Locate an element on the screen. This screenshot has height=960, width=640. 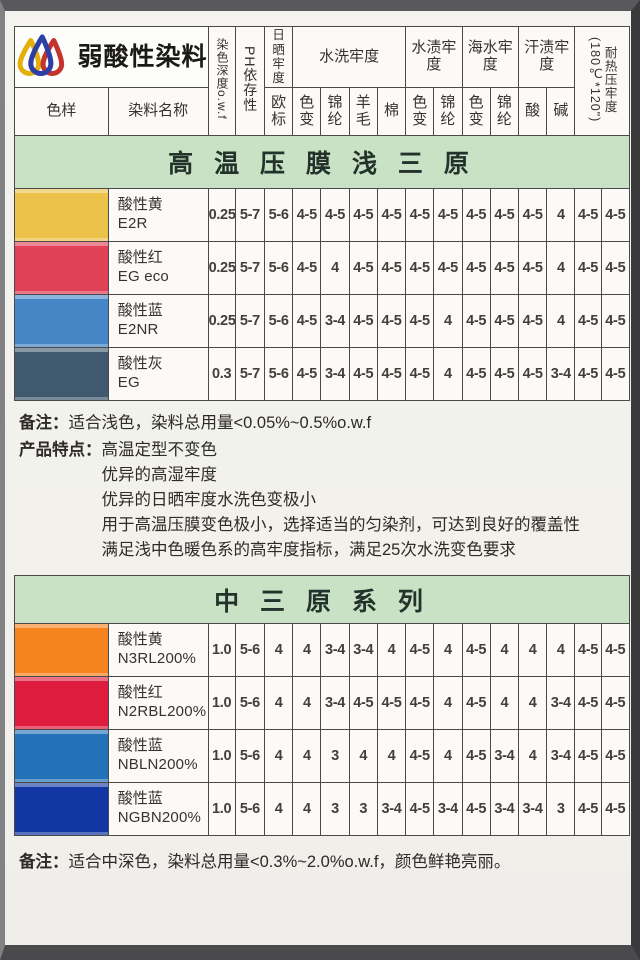
sub-header: 酸 is located at coordinates (532, 111).